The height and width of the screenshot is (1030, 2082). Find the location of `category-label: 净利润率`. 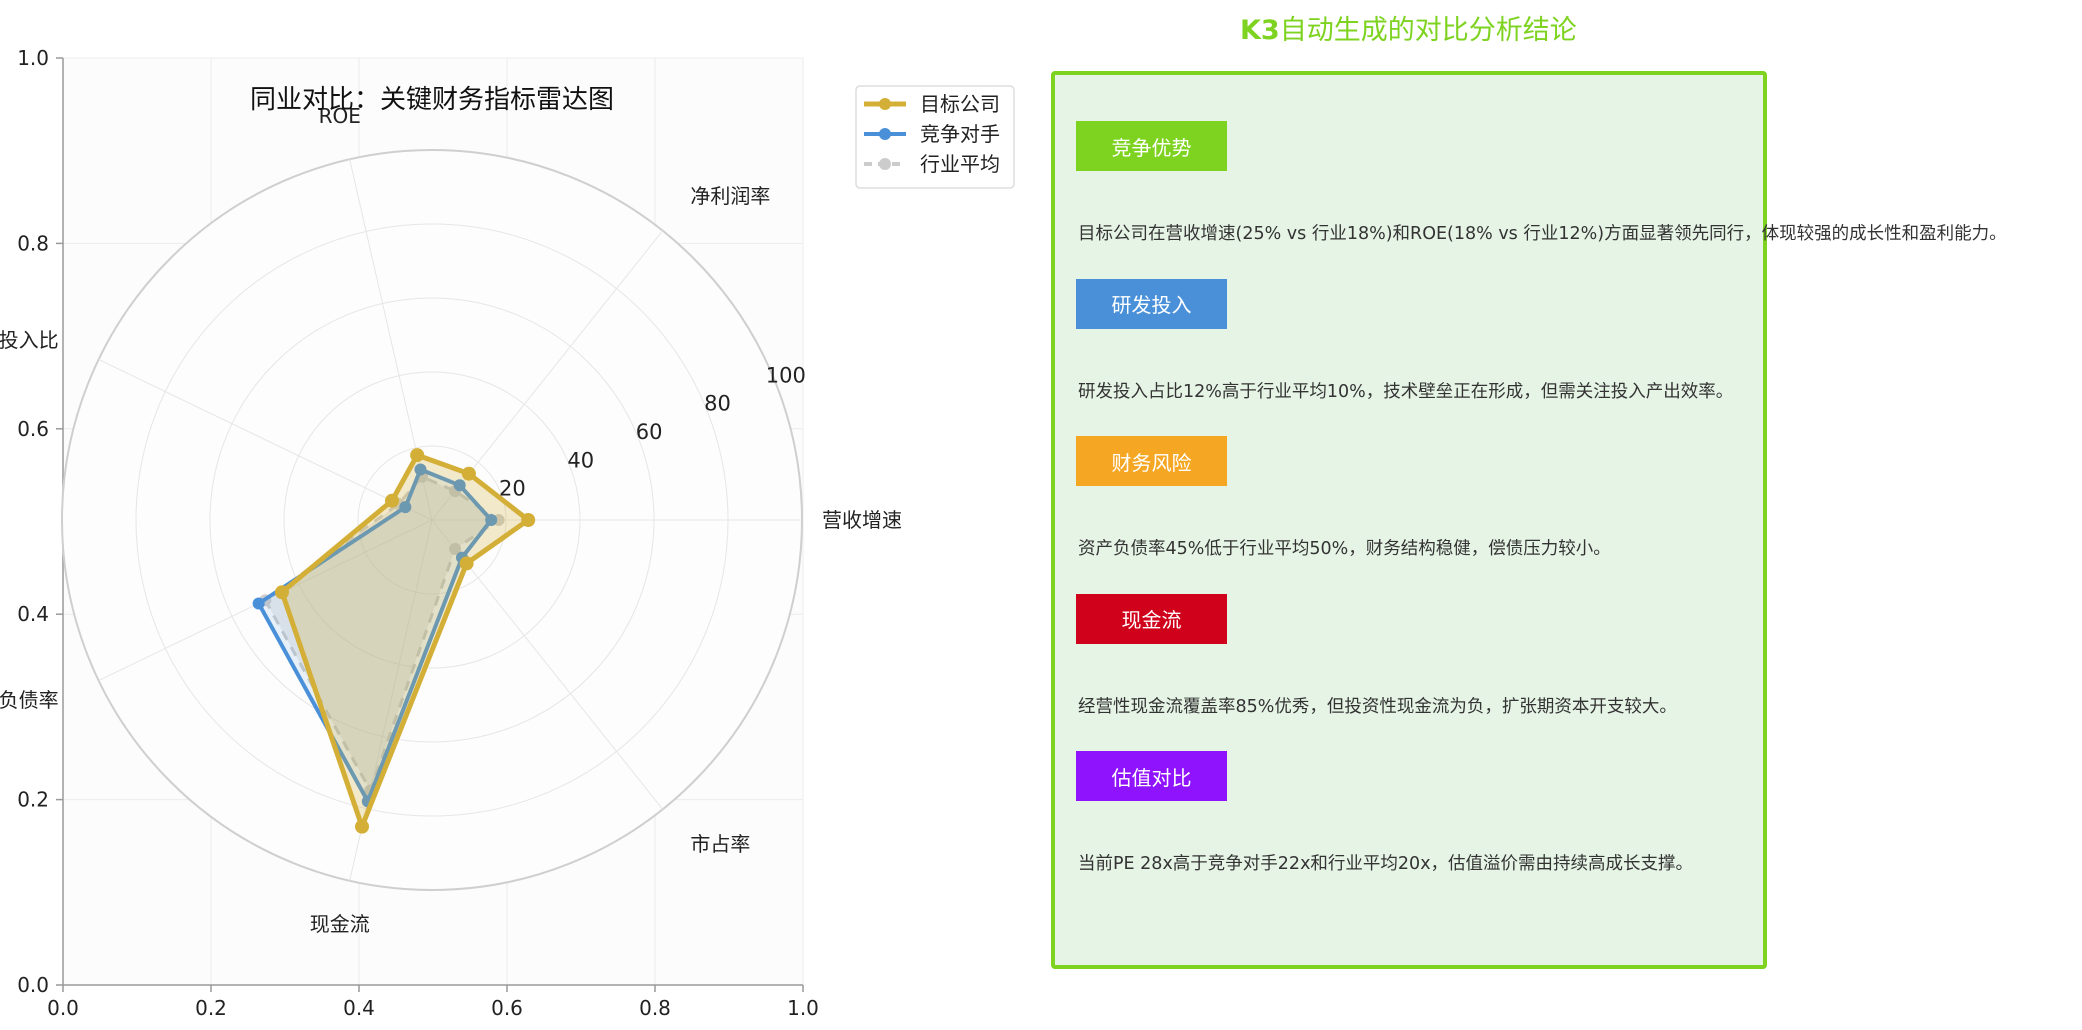

category-label: 净利润率 is located at coordinates (730, 196).